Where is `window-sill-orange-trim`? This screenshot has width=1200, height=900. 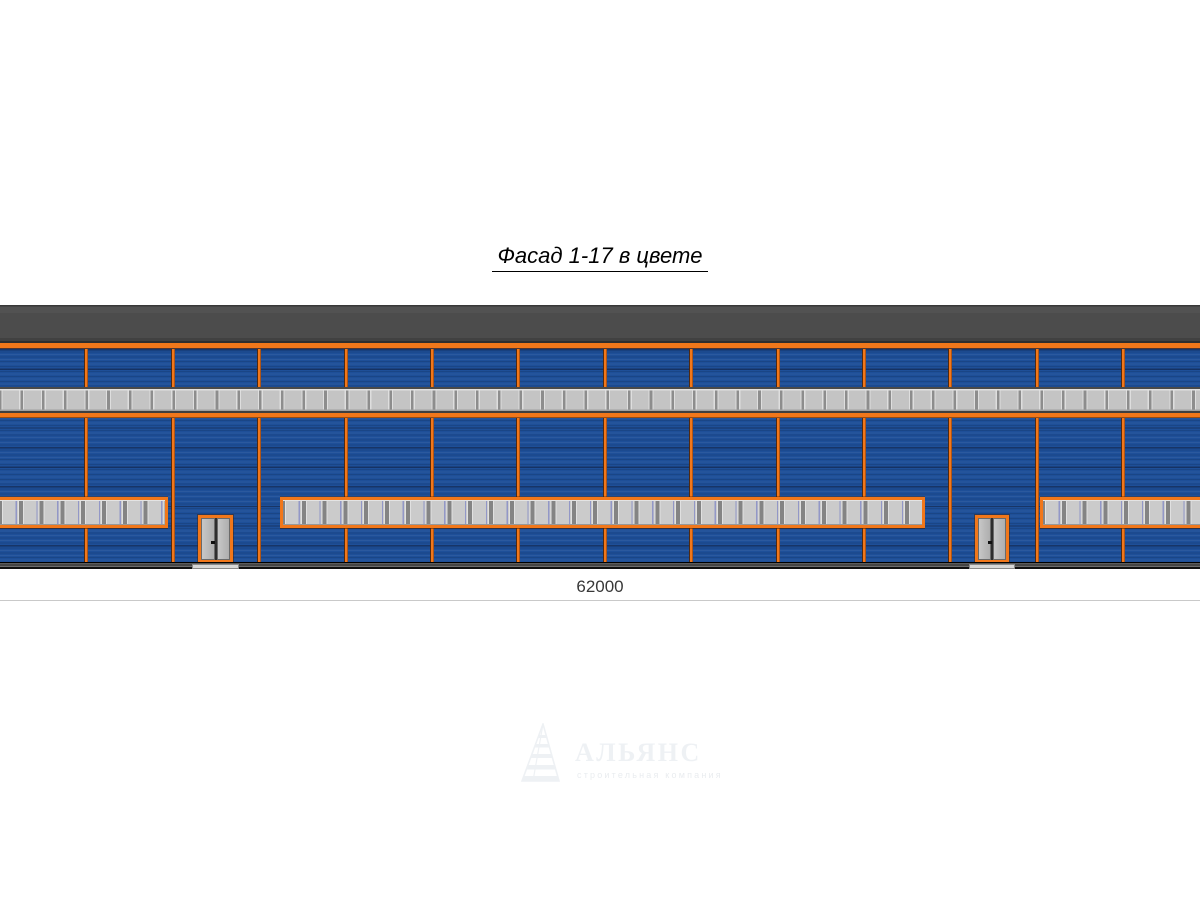
window-sill-orange-trim is located at coordinates (600, 415).